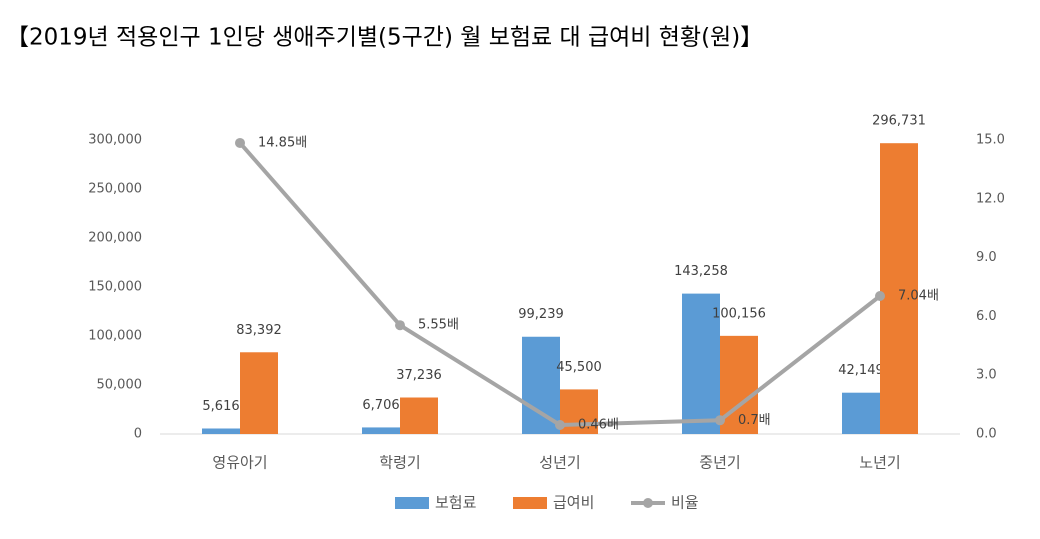 The width and height of the screenshot is (1040, 539). What do you see at coordinates (990, 140) in the screenshot?
I see `y2-tick-label: 15.0` at bounding box center [990, 140].